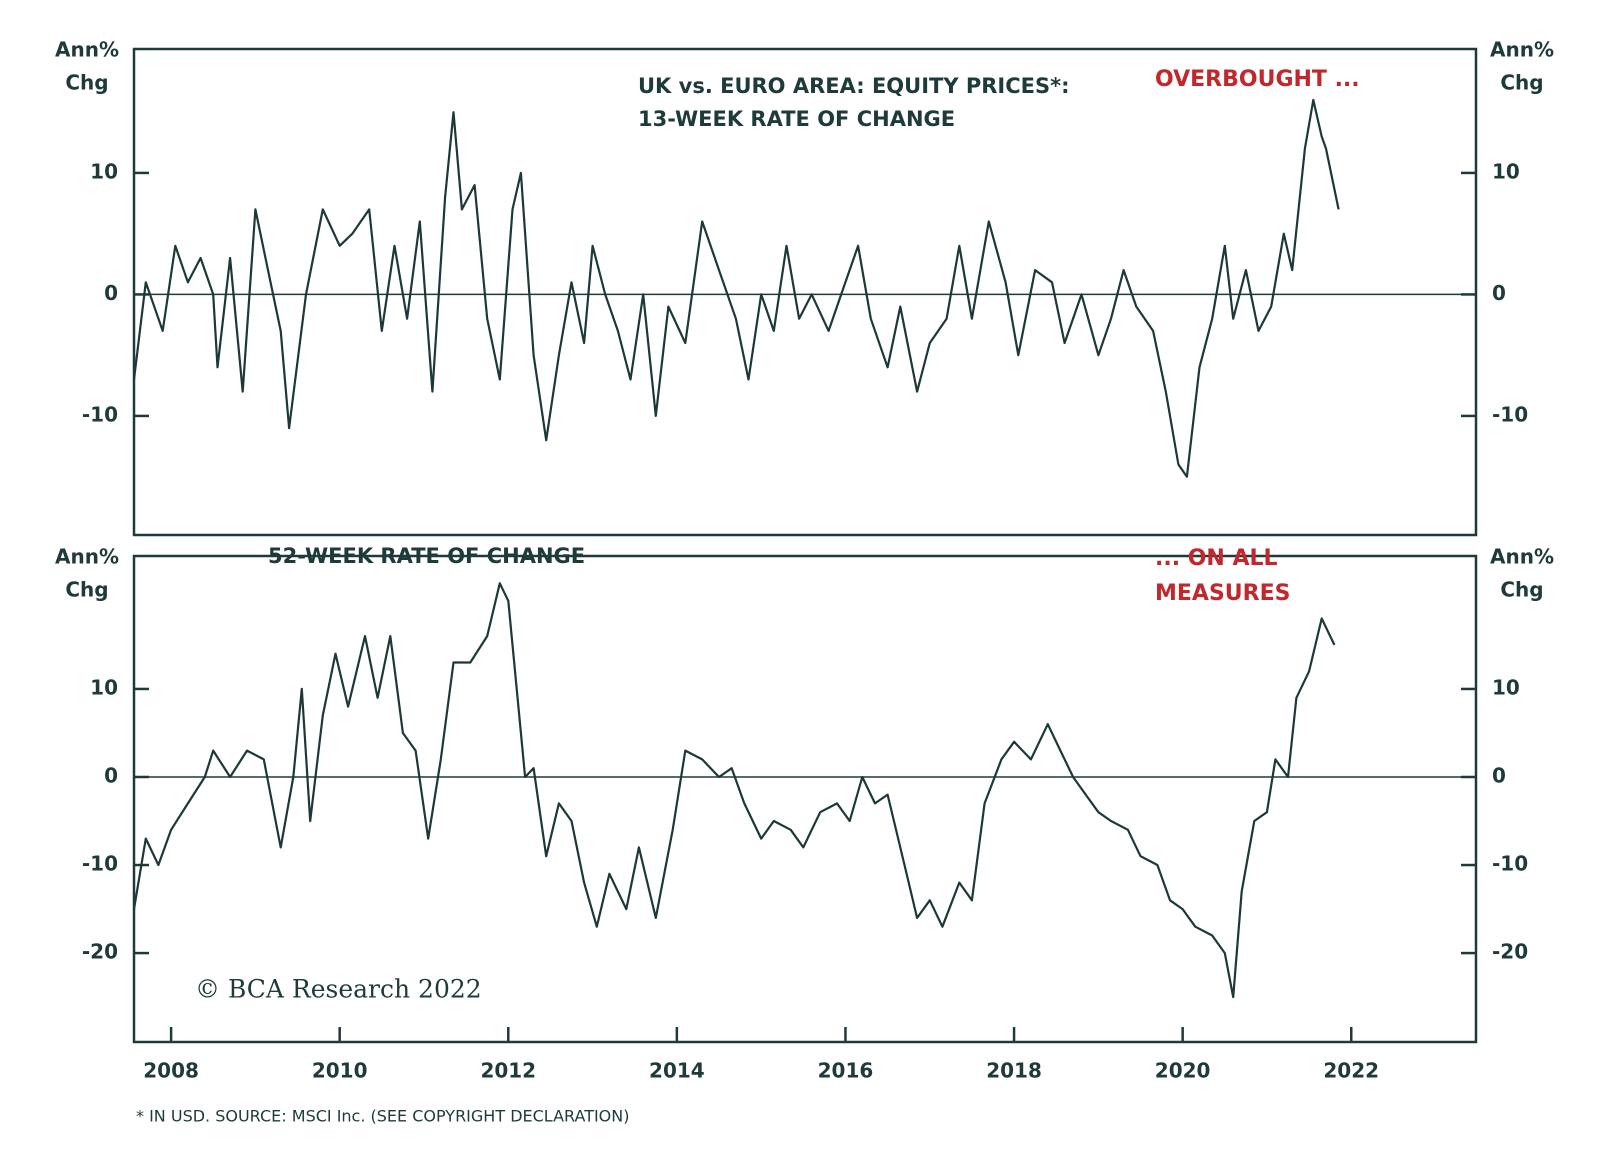  I want to click on x-tick-label: 2020, so click(1183, 1071).